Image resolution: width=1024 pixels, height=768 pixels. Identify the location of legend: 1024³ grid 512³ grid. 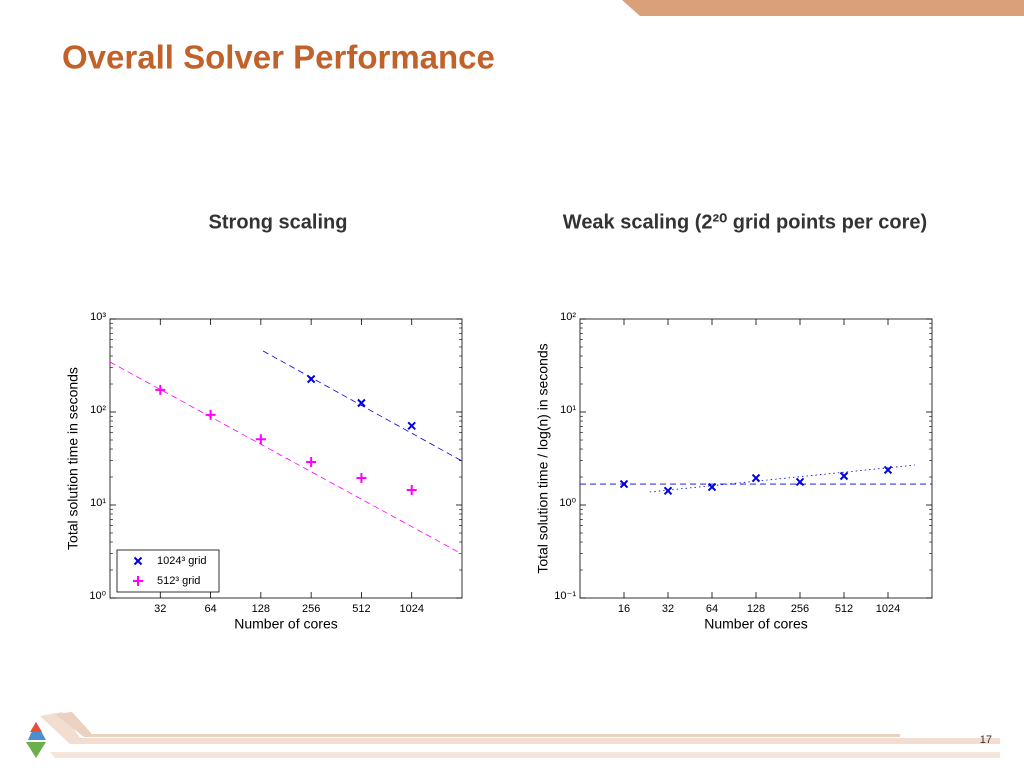
(168, 571).